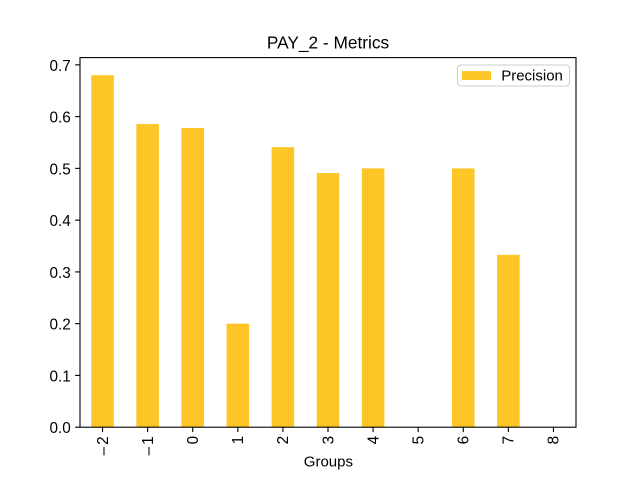 This screenshot has width=640, height=485. Describe the element at coordinates (60, 169) in the screenshot. I see `svg-text: 0.5` at that location.